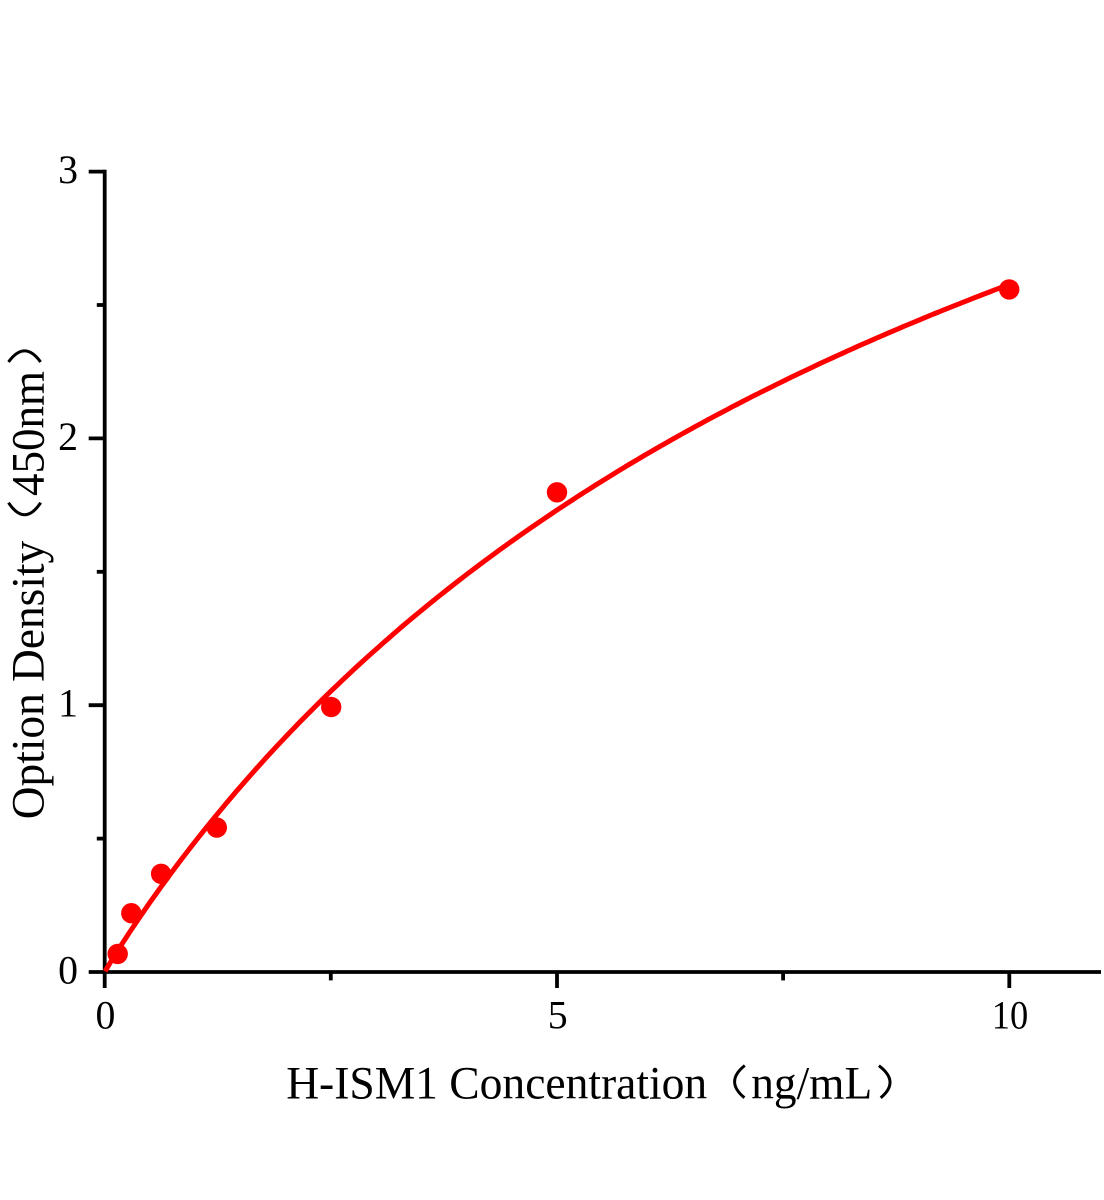  Describe the element at coordinates (811, 1084) in the screenshot. I see `svg-text: ng/mL` at that location.